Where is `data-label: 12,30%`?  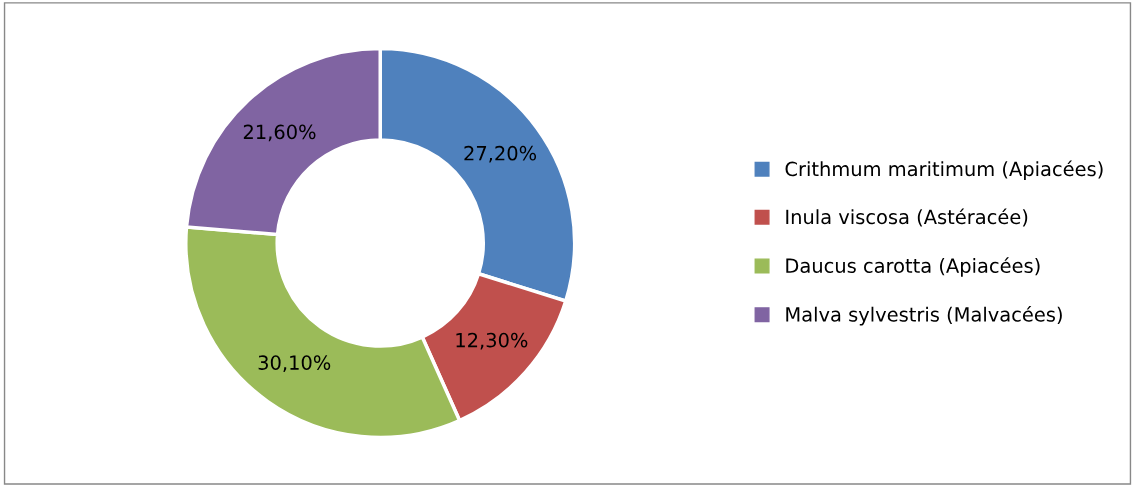
data-label: 12,30% is located at coordinates (492, 341).